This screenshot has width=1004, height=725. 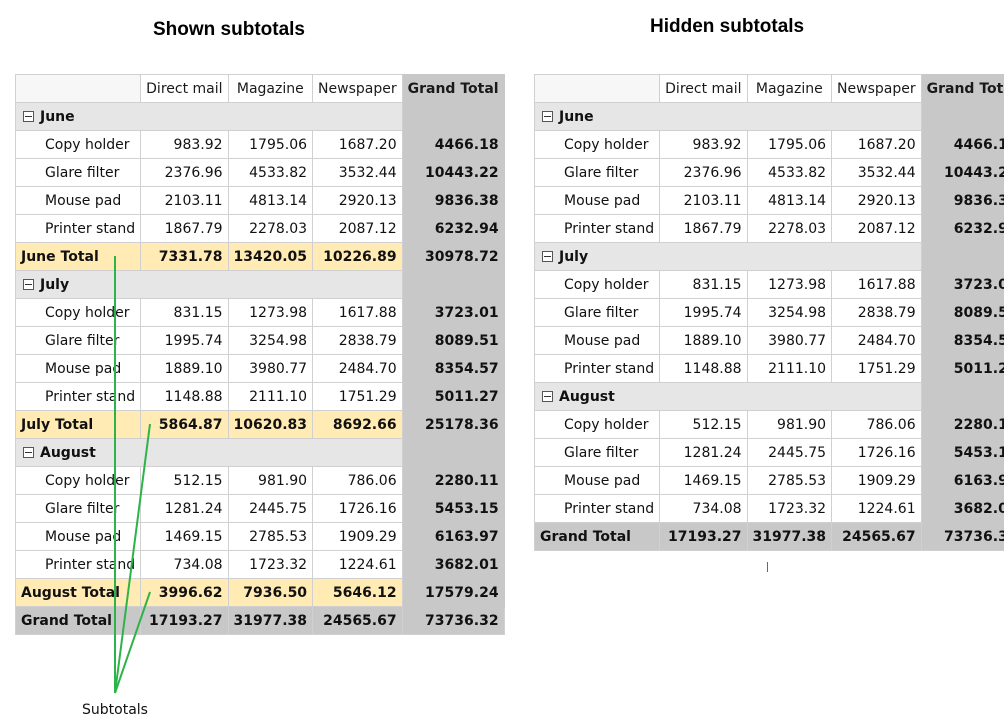 What do you see at coordinates (789, 88) in the screenshot?
I see `column-header-magazine: Magazine` at bounding box center [789, 88].